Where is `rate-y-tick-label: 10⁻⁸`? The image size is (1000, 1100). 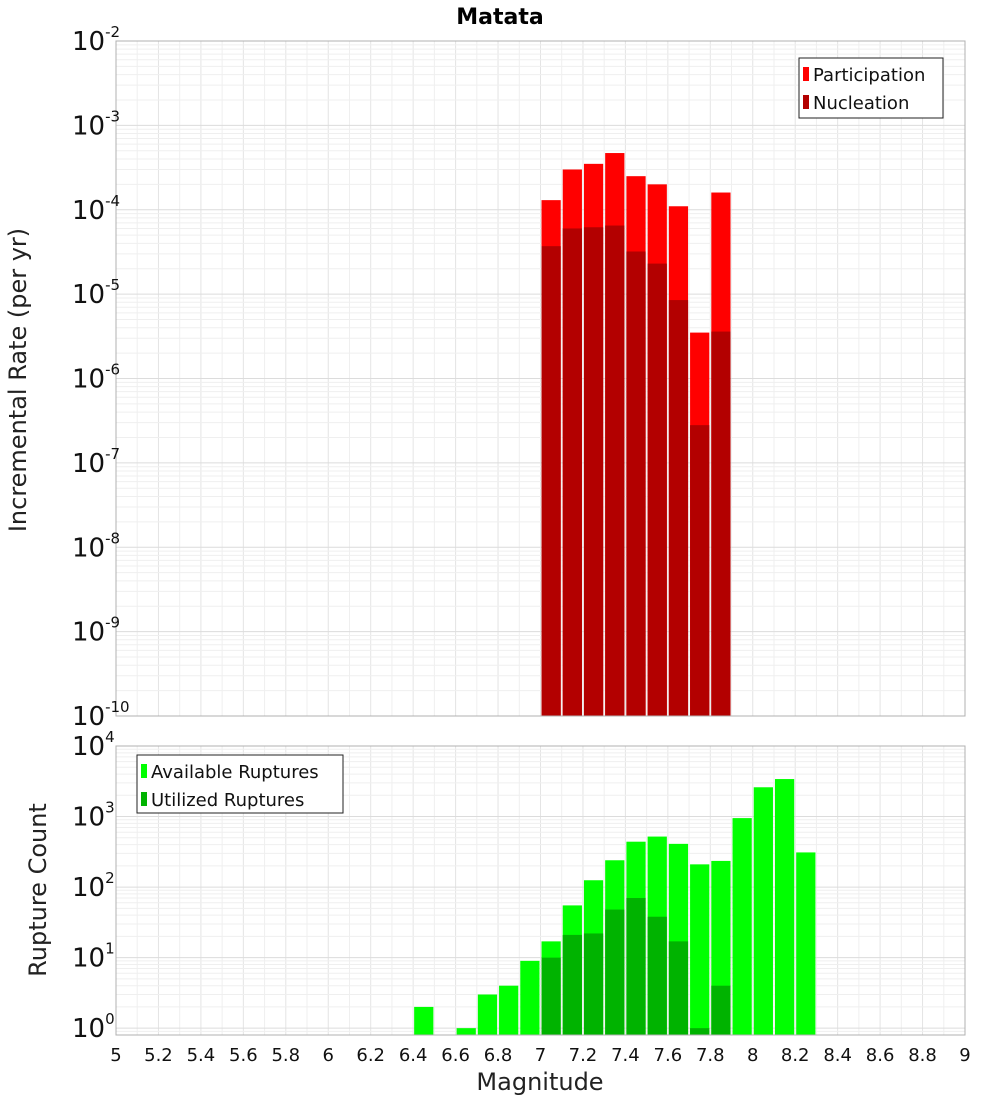 rate-y-tick-label: 10⁻⁸ is located at coordinates (96, 546).